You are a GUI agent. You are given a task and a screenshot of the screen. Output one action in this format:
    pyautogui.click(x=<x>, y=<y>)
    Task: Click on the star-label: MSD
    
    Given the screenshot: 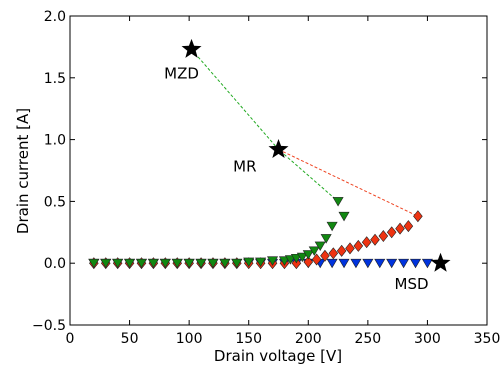 What is the action you would take?
    pyautogui.click(x=412, y=284)
    